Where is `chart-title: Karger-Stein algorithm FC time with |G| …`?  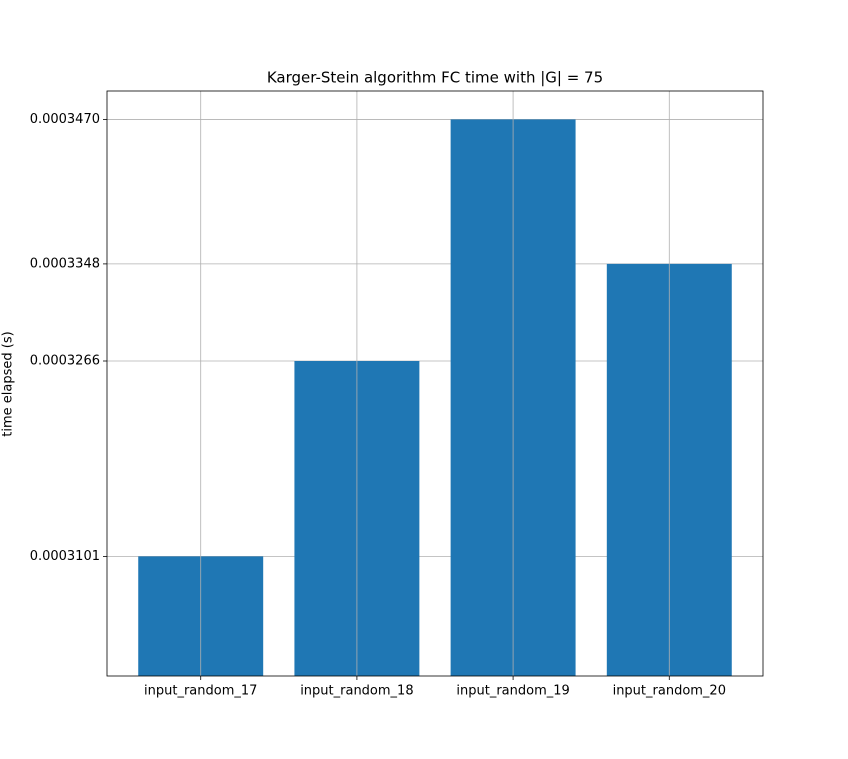
chart-title: Karger-Stein algorithm FC time with |G| … is located at coordinates (435, 78).